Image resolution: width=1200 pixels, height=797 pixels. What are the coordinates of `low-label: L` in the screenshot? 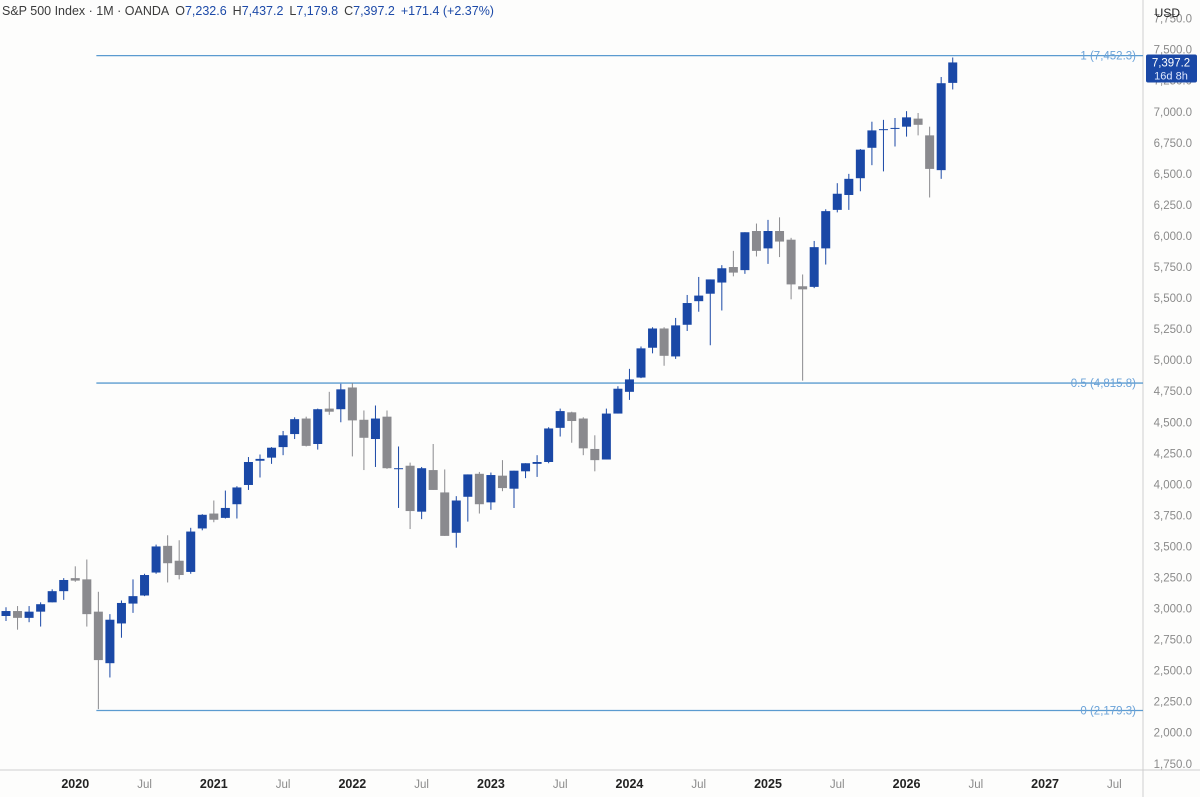 It's located at (293, 11).